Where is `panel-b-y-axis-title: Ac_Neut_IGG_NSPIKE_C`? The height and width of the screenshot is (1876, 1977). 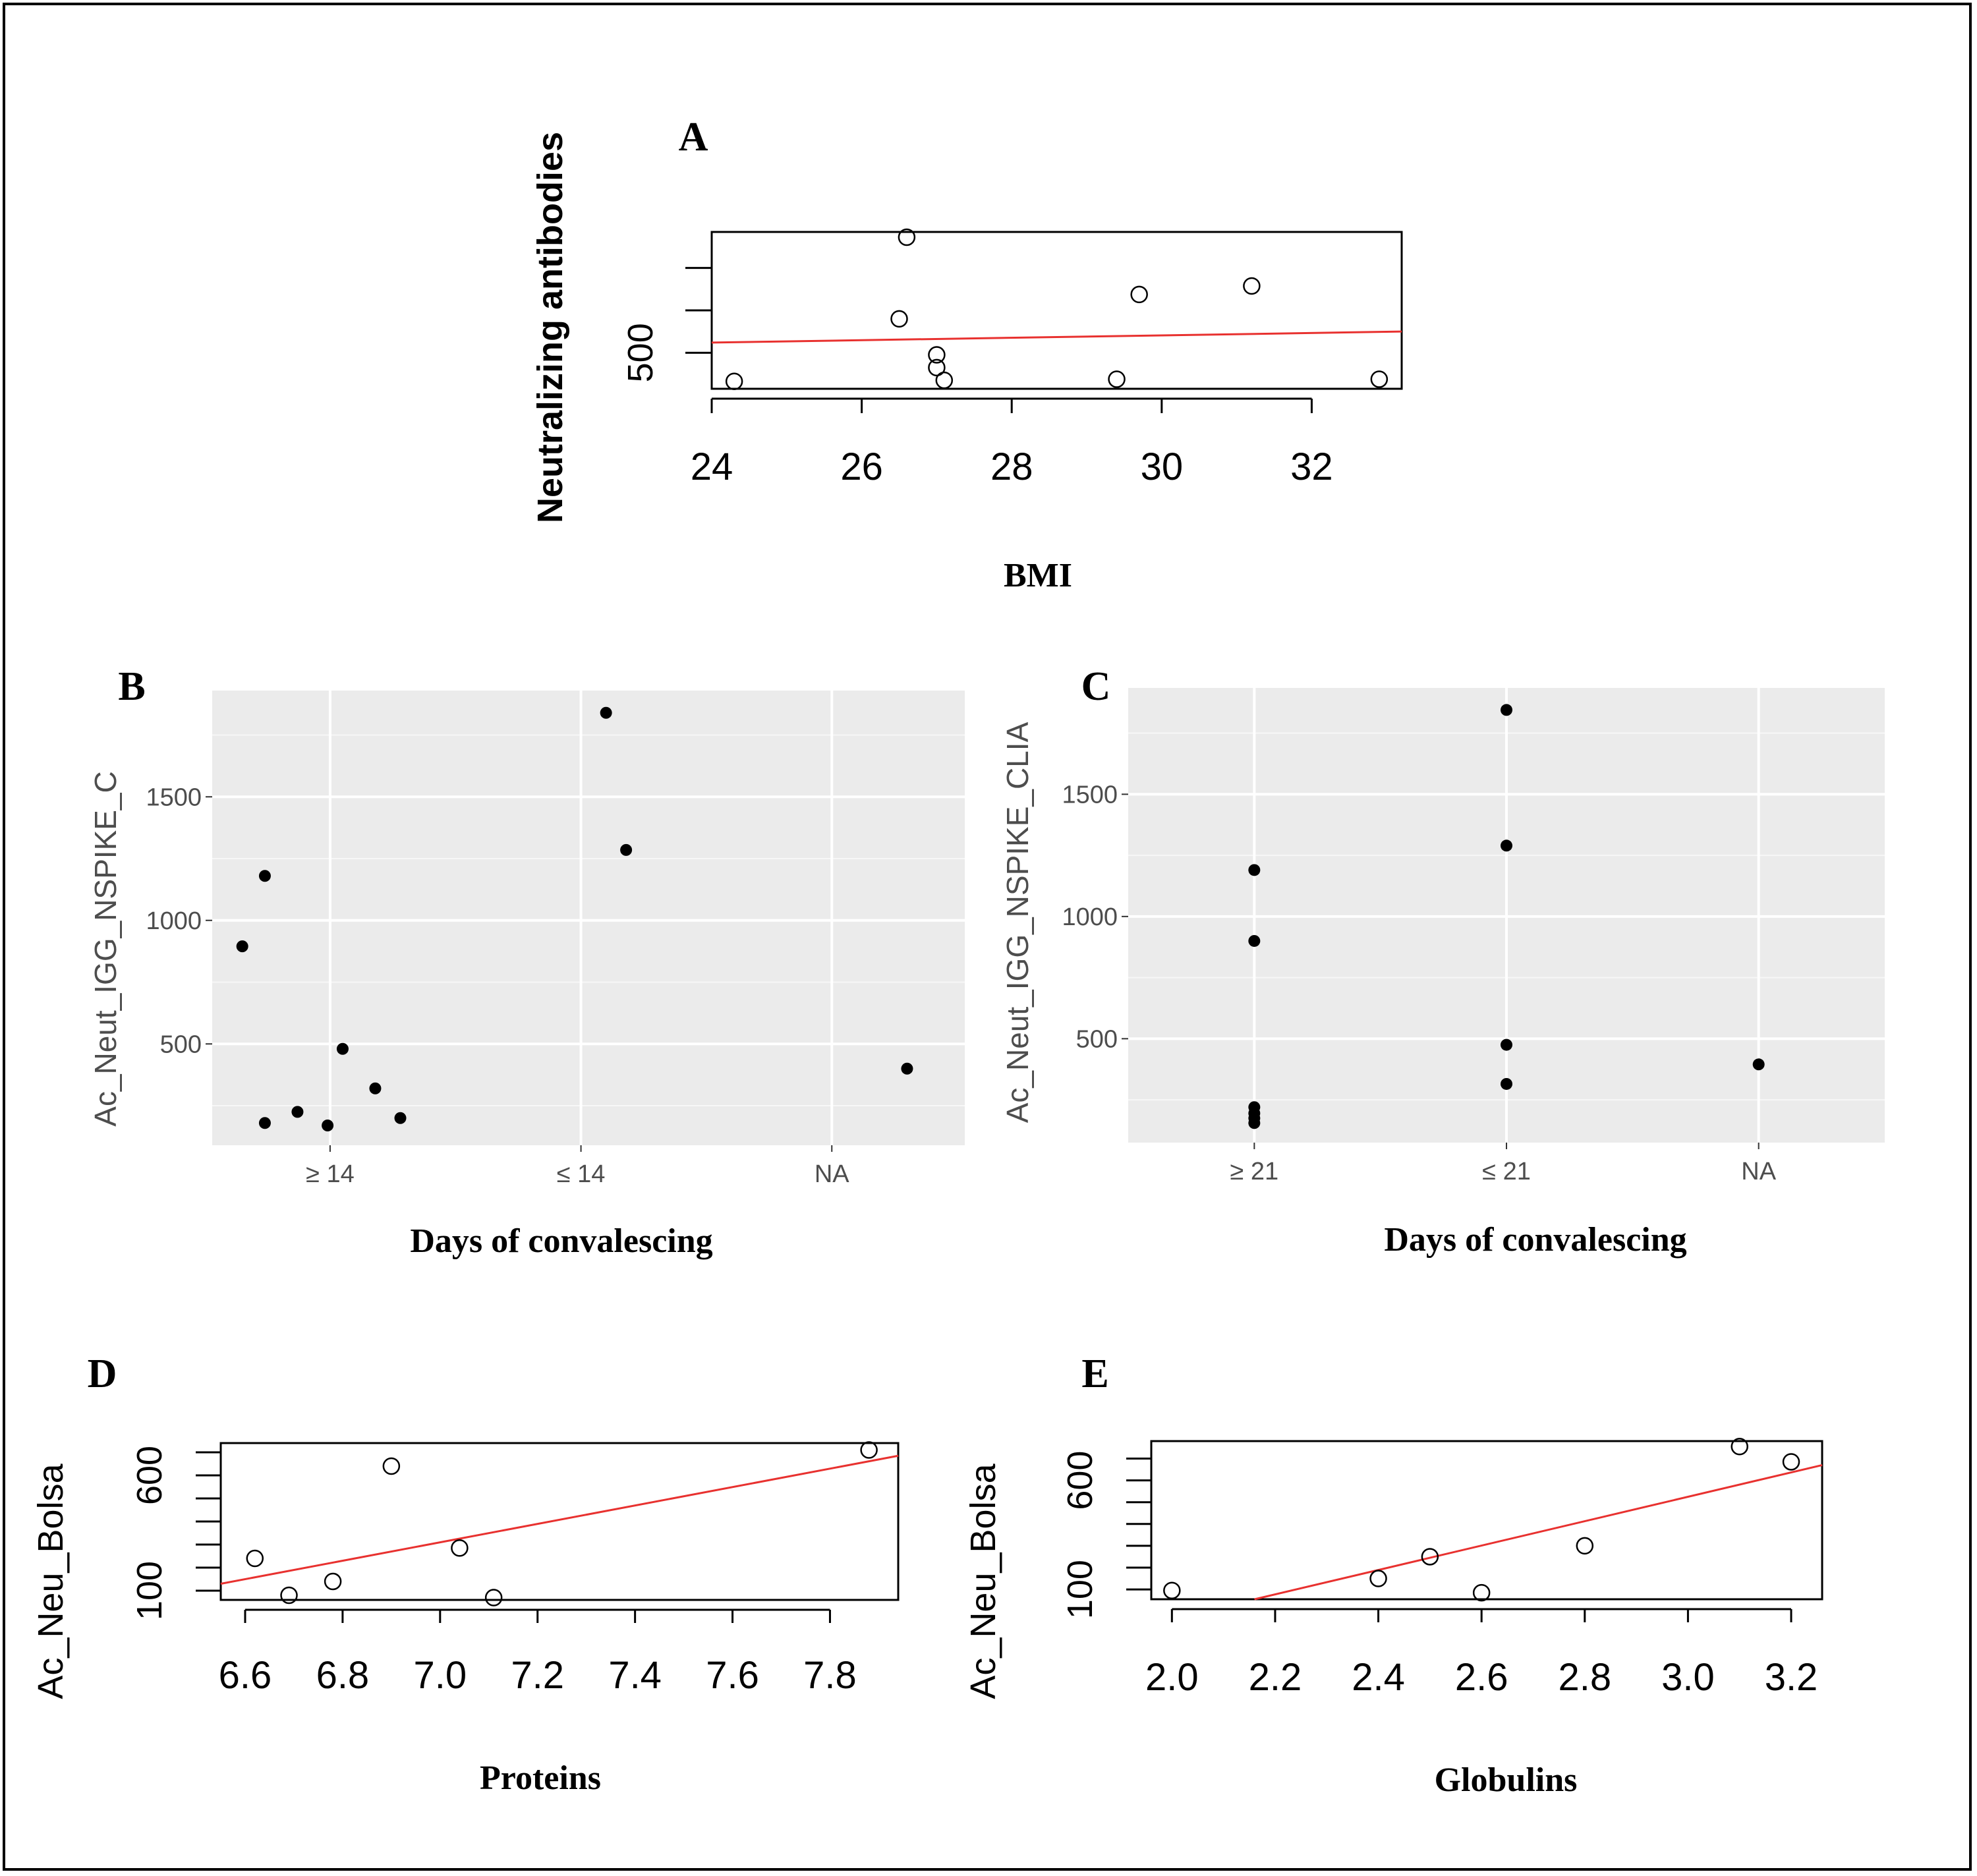 panel-b-y-axis-title: Ac_Neut_IGG_NSPIKE_C is located at coordinates (106, 948).